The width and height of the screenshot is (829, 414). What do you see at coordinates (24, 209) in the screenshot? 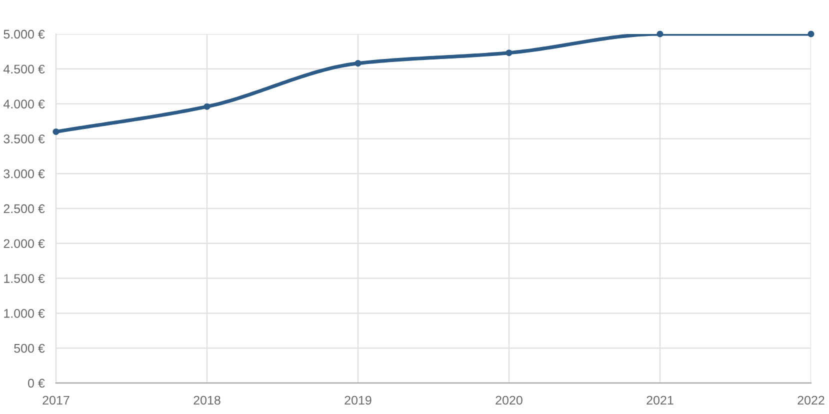
I see `y-tick-label: 2.500 €` at bounding box center [24, 209].